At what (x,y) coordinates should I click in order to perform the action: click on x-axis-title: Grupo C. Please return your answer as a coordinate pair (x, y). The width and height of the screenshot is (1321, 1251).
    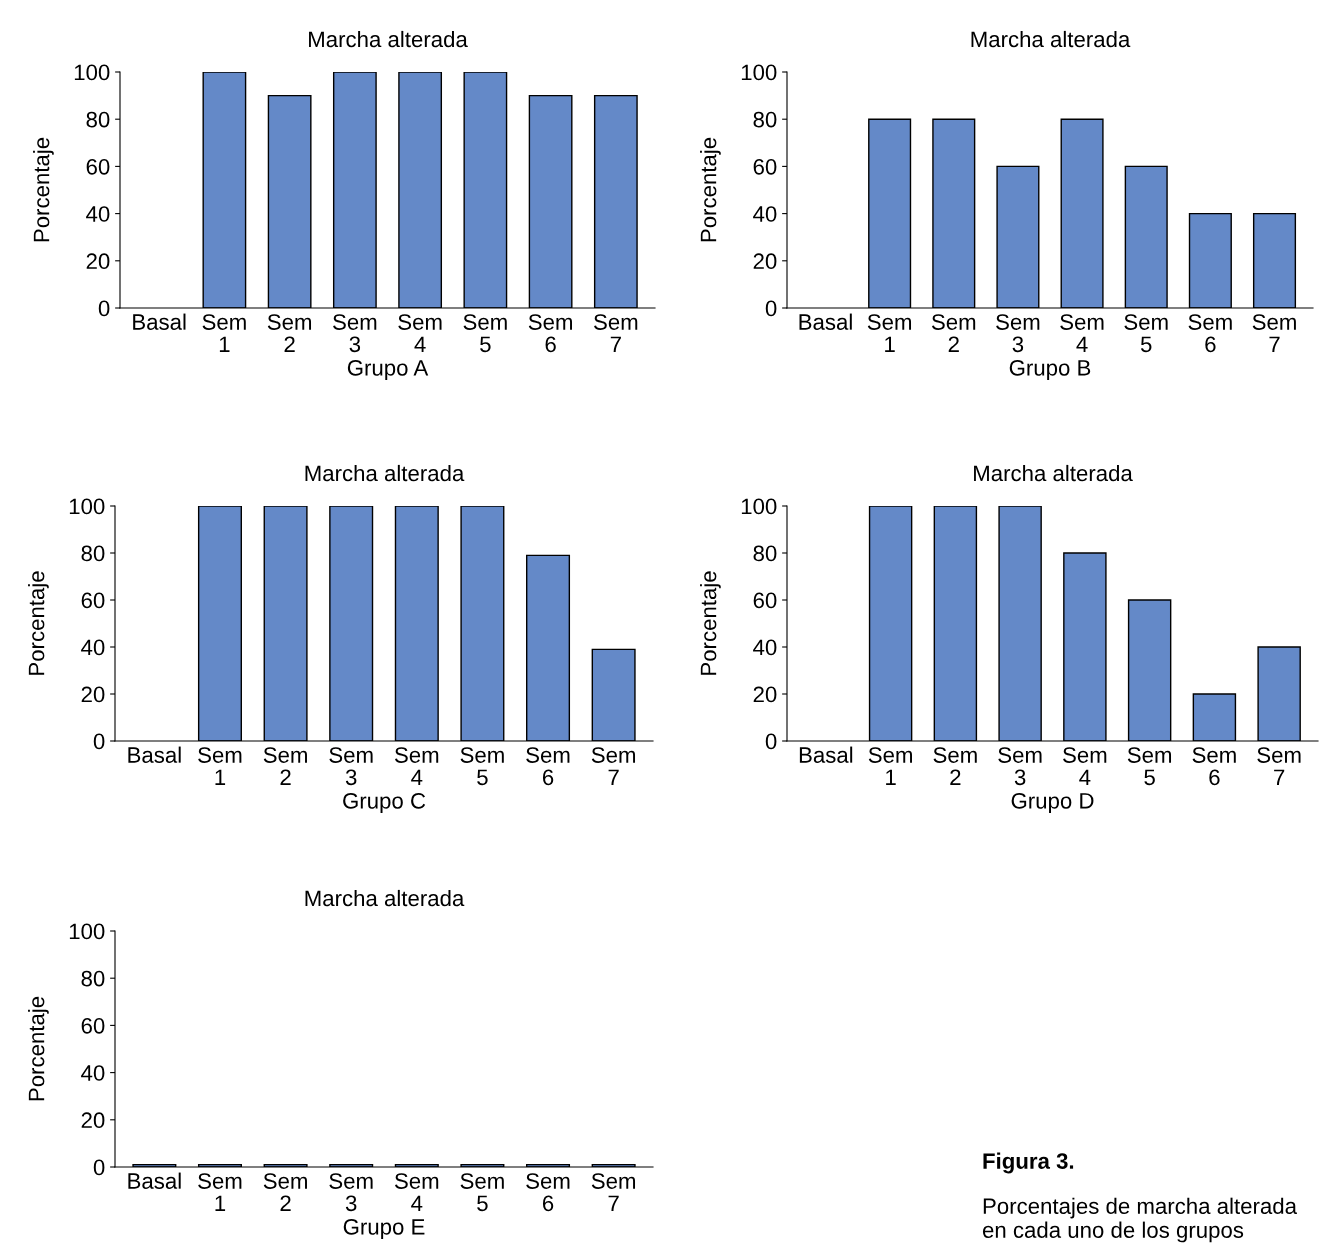
    Looking at the image, I should click on (384, 803).